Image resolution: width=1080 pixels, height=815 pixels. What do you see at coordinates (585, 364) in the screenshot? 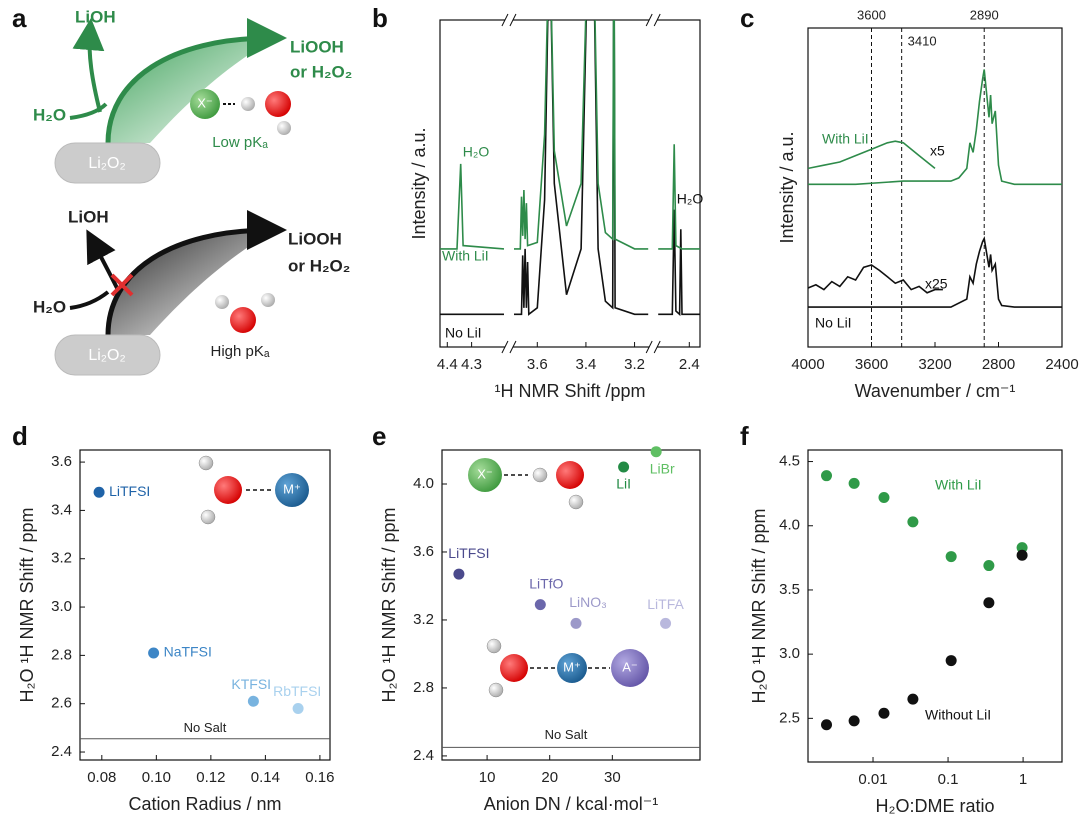
I see `x-tick-label: 3.4` at bounding box center [585, 364].